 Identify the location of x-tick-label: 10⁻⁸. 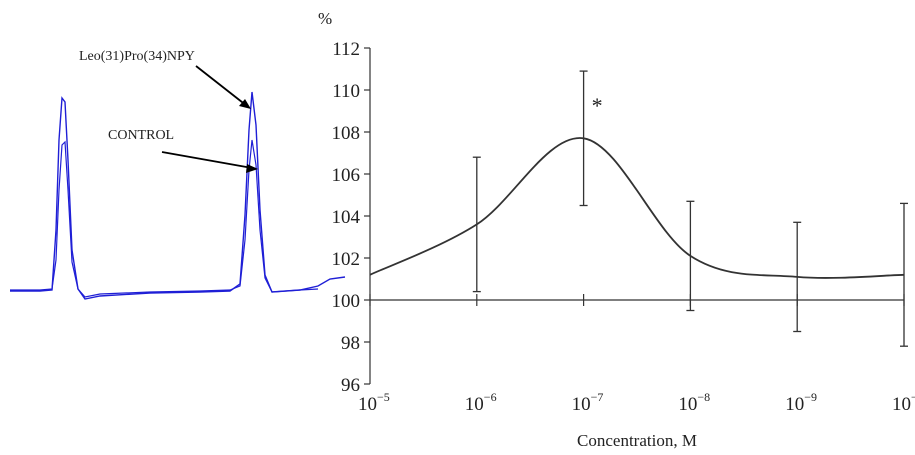
(694, 402).